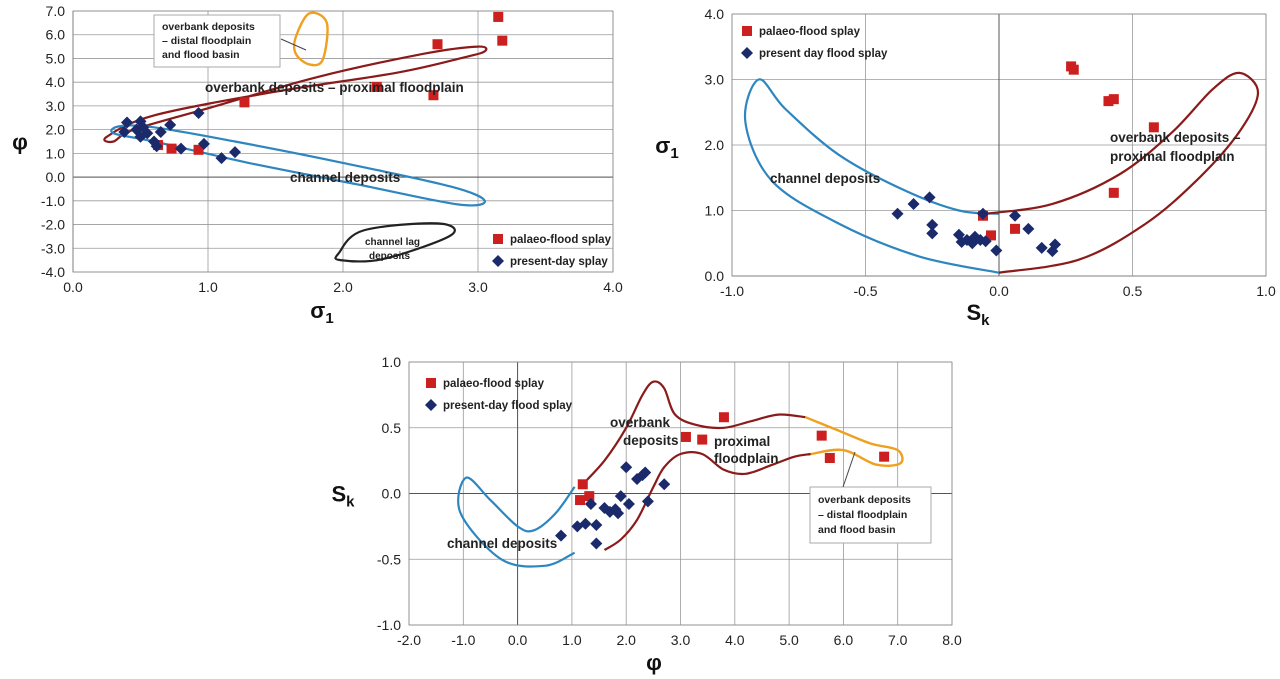 This screenshot has height=679, width=1280. Describe the element at coordinates (651, 440) in the screenshot. I see `annotation-overbank-deposits: deposits` at that location.